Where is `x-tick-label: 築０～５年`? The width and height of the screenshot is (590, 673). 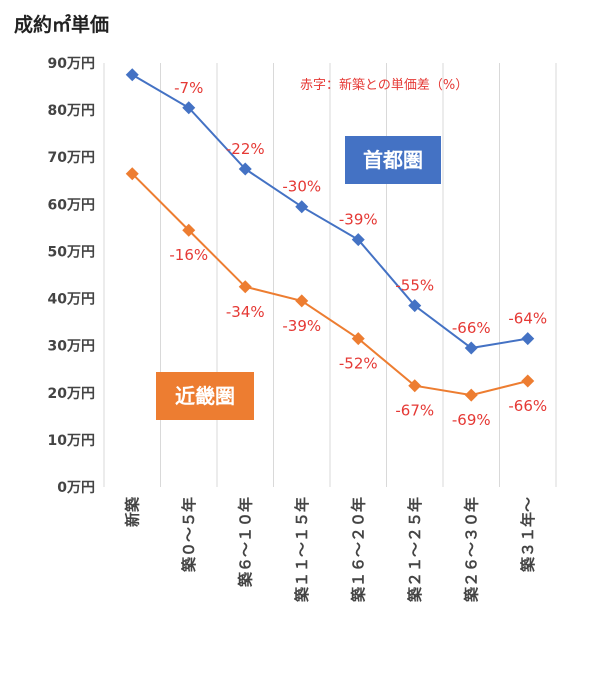 x-tick-label: 築０～５年 is located at coordinates (189, 535).